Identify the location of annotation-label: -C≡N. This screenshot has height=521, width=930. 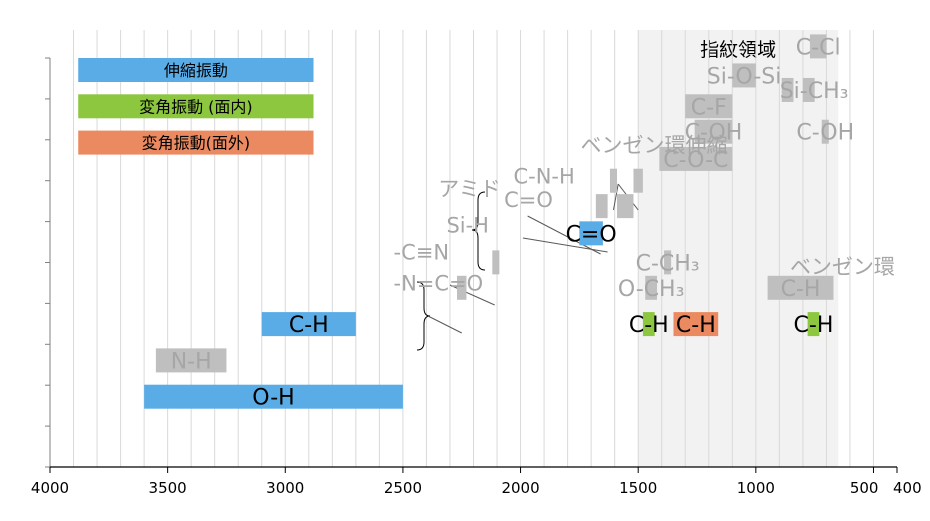
(422, 253).